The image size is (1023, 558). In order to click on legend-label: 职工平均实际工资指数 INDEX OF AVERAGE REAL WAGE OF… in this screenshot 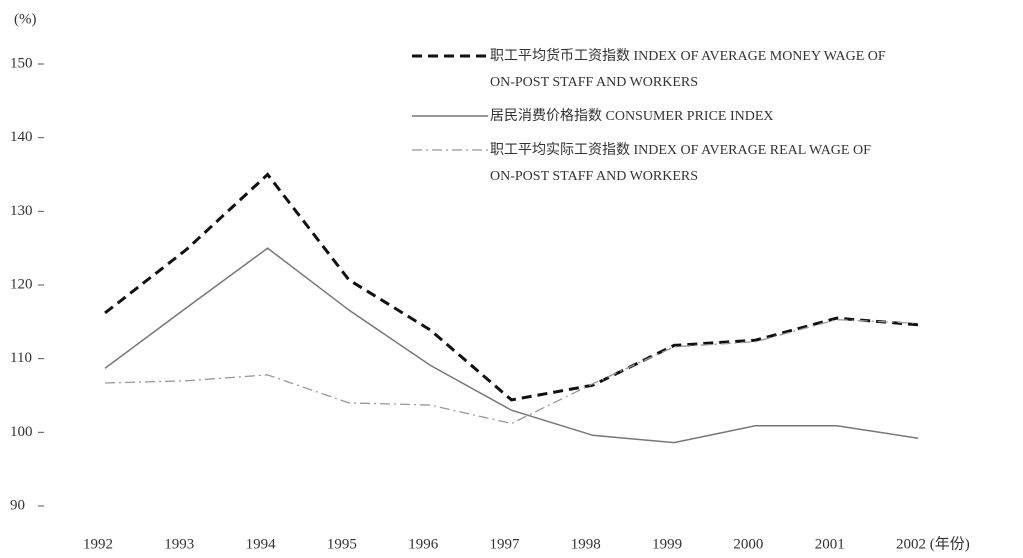, I will do `click(680, 163)`.